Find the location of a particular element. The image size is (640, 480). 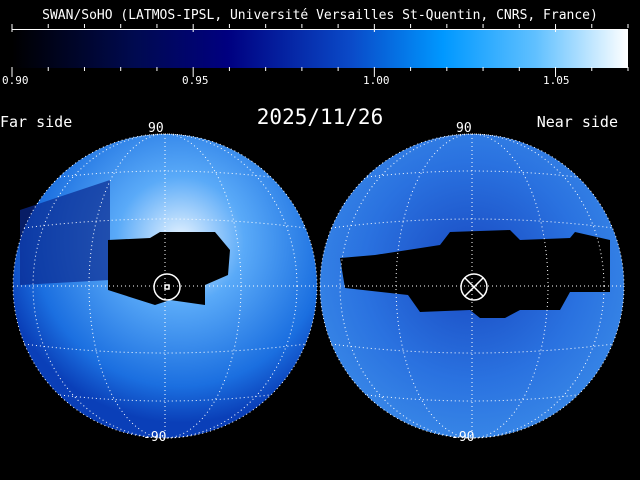

far-side-data-gap is located at coordinates (169, 268).